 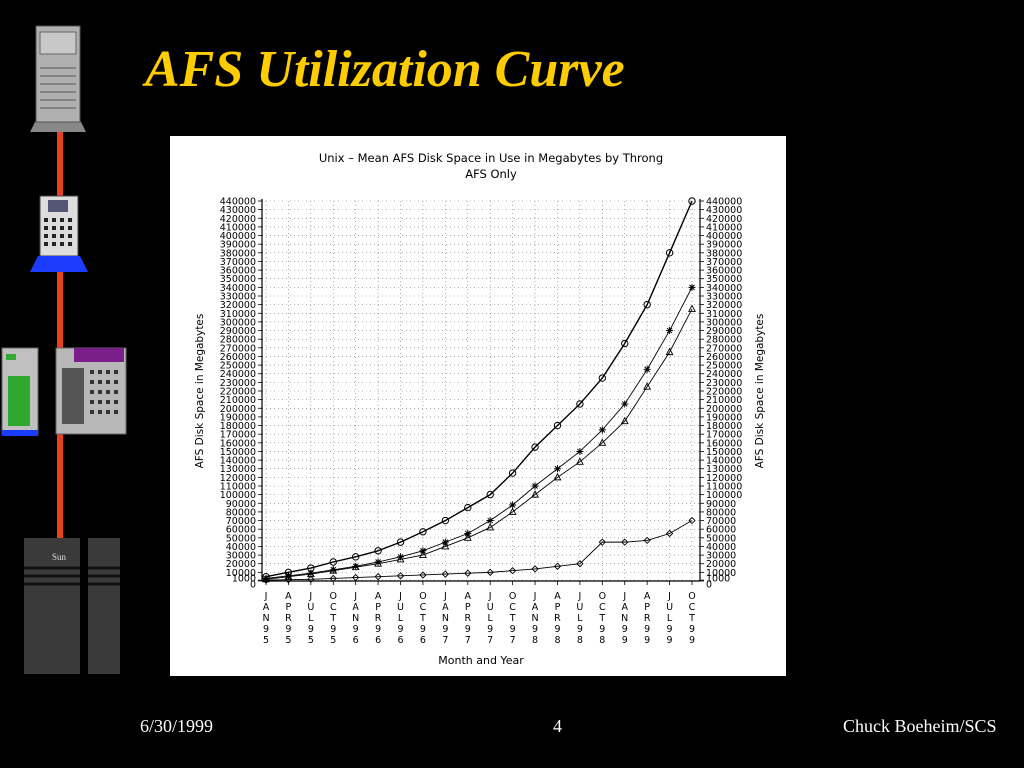 I want to click on y-tick-label-right: 270000, so click(x=724, y=348).